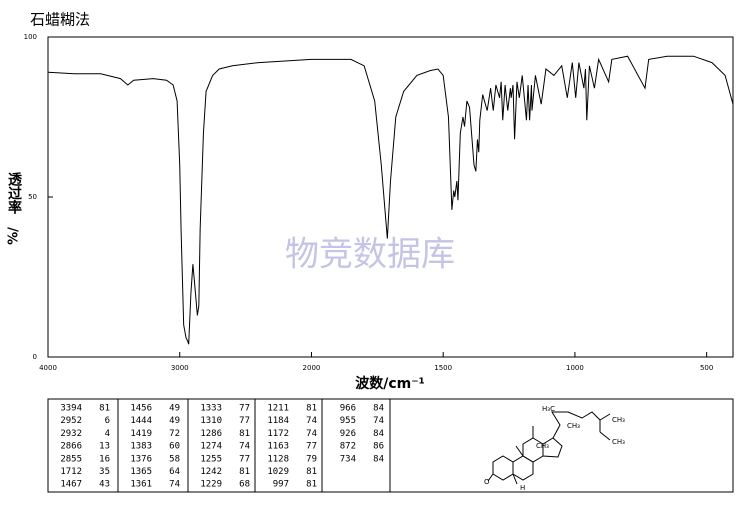 The height and width of the screenshot is (514, 737). What do you see at coordinates (71, 459) in the screenshot?
I see `peak-wavenumber: 2855` at bounding box center [71, 459].